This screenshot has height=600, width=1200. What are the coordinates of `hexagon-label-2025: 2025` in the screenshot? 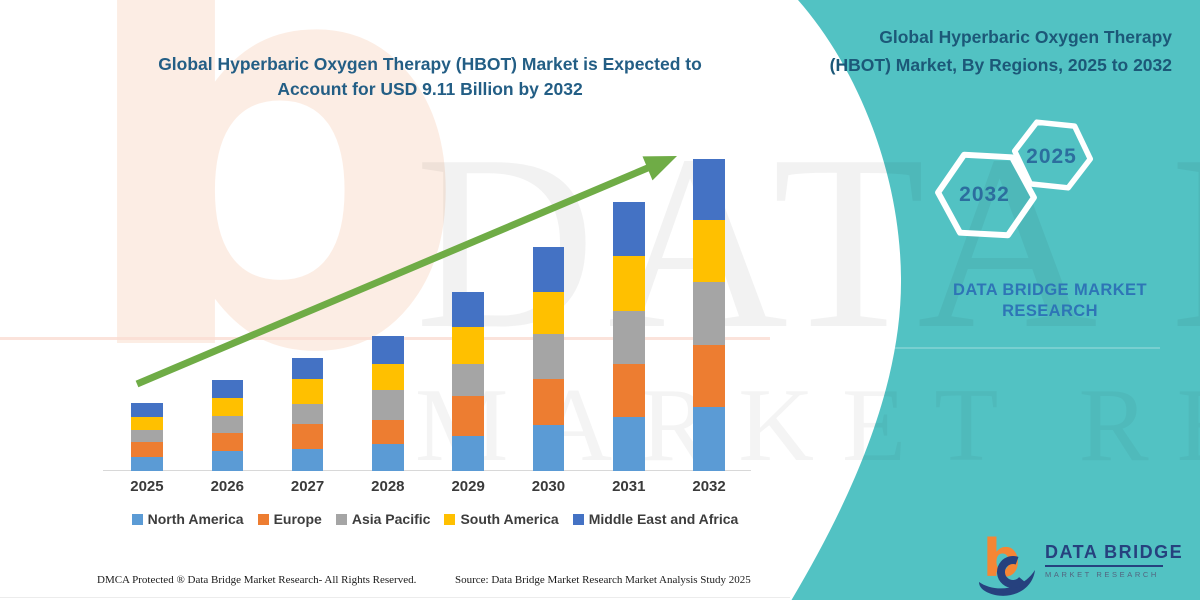 It's located at (1051, 156).